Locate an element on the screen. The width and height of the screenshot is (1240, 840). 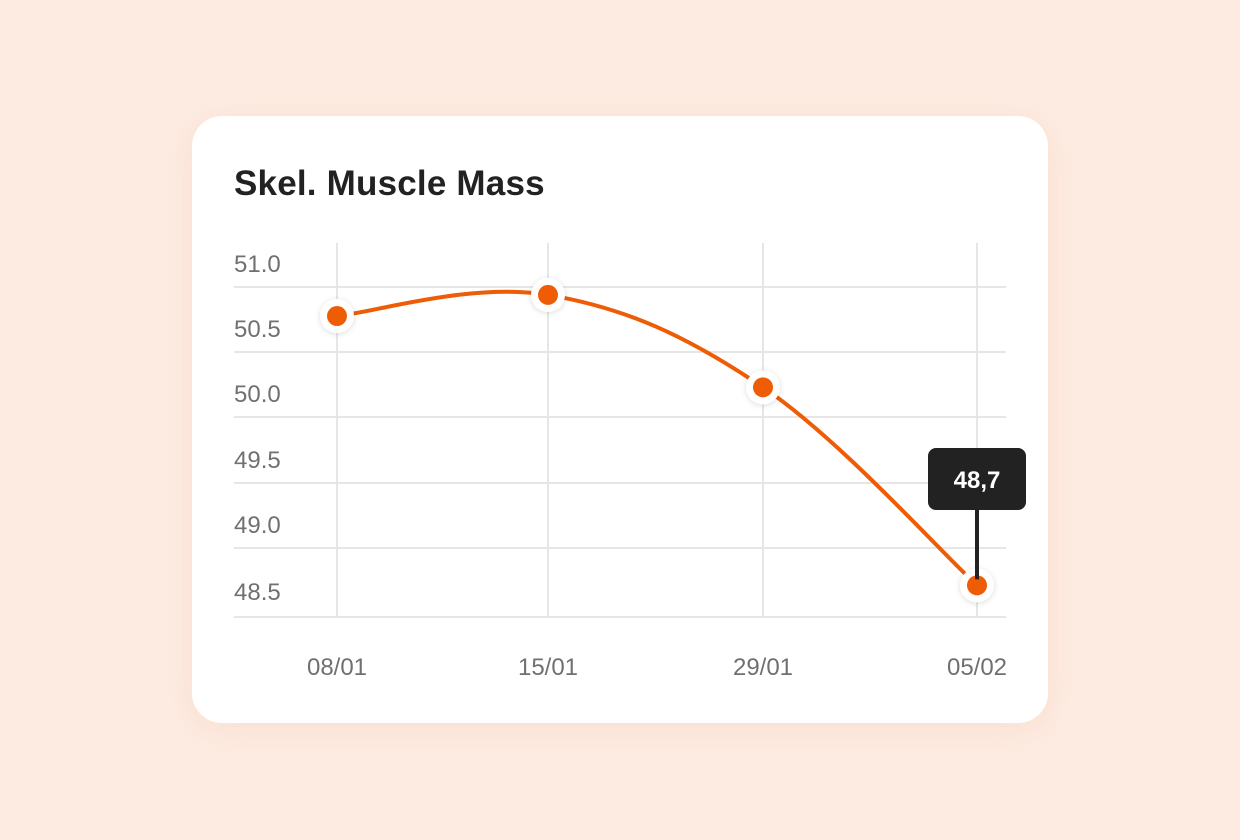
y-tick-label: 50.0 is located at coordinates (257, 394).